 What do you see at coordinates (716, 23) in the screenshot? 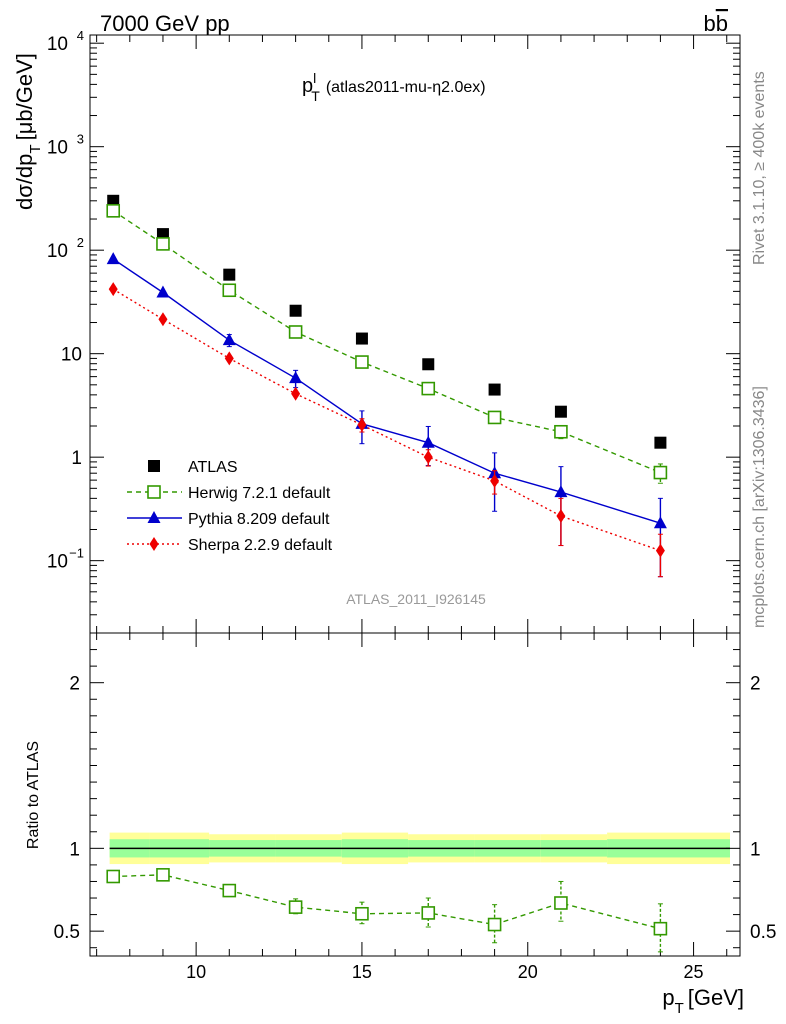
I see `header-final-state: bb` at bounding box center [716, 23].